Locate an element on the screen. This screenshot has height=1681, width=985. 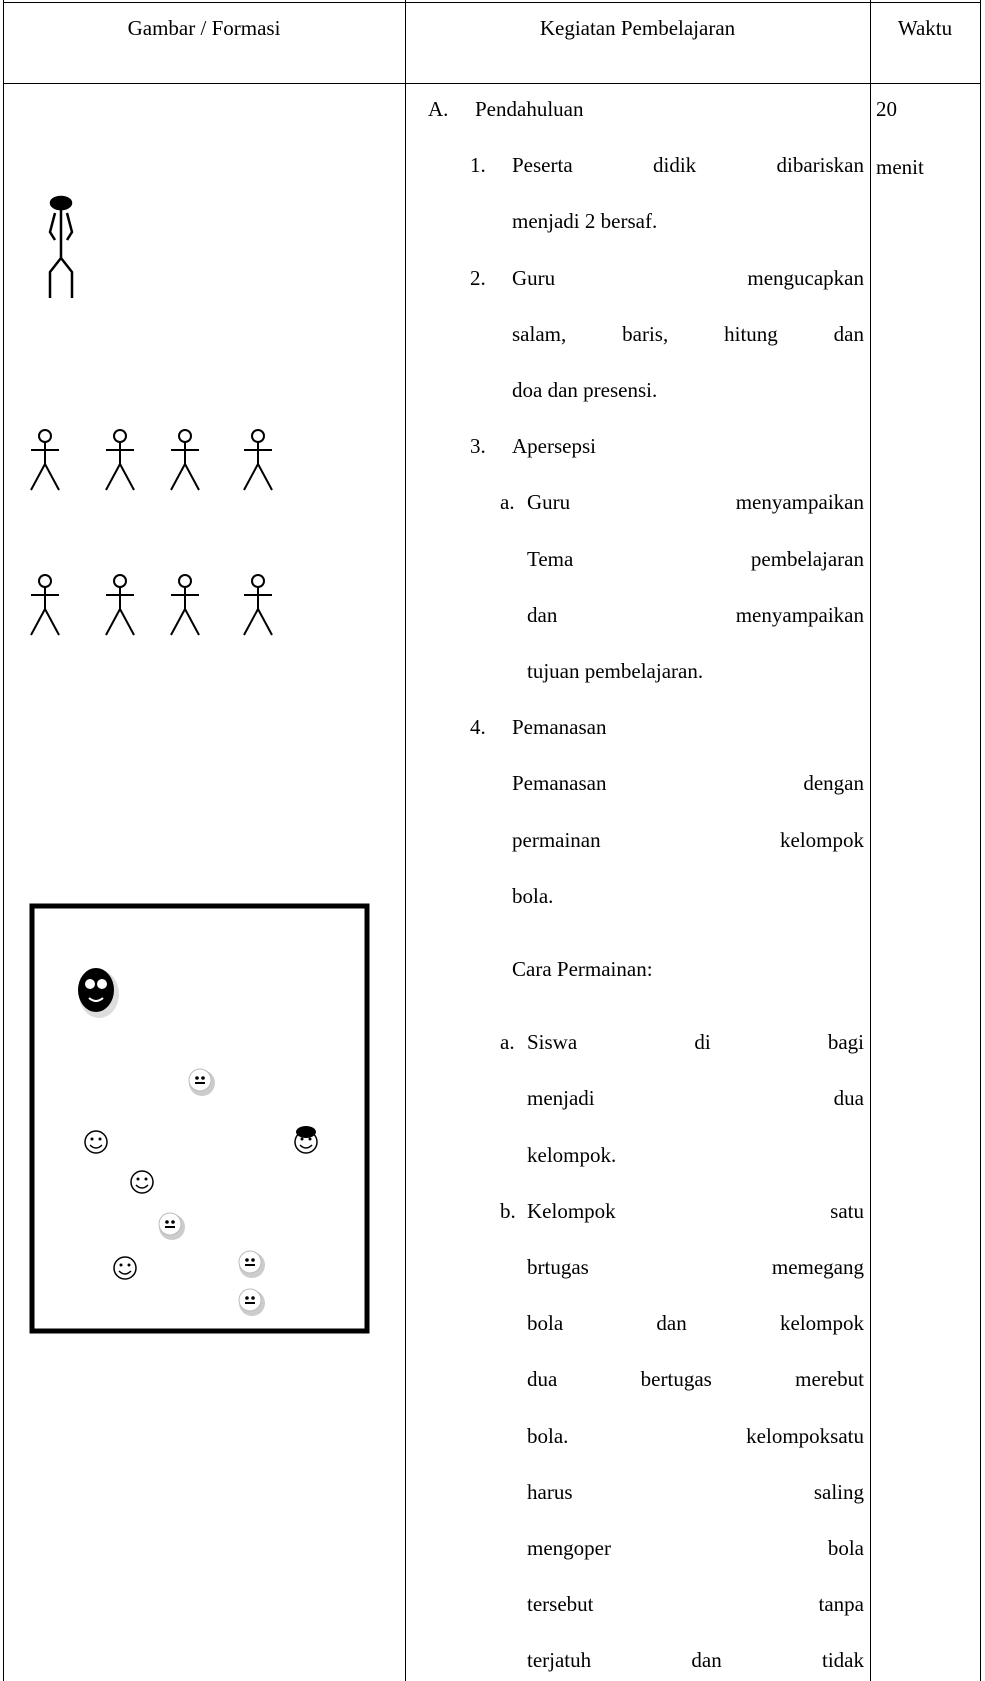
item-title: Apersepsi is located at coordinates (554, 446).